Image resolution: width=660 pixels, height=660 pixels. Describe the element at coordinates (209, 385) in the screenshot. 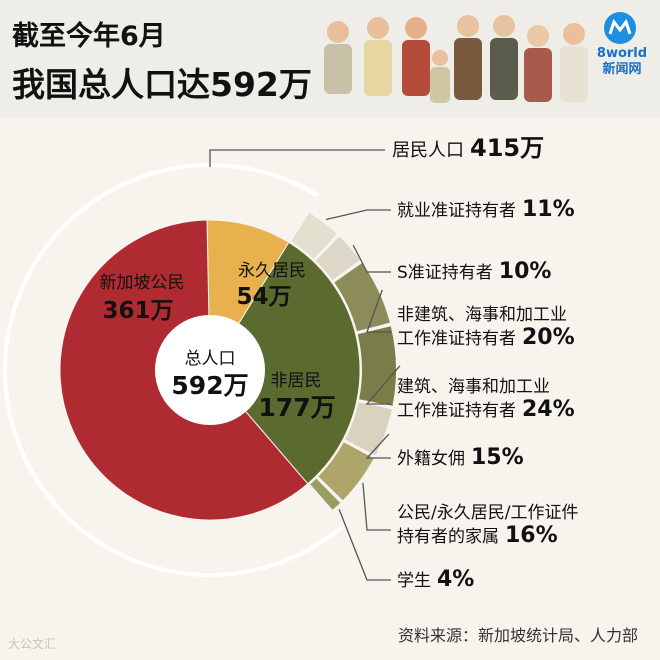

I see `total-value: 592万` at that location.